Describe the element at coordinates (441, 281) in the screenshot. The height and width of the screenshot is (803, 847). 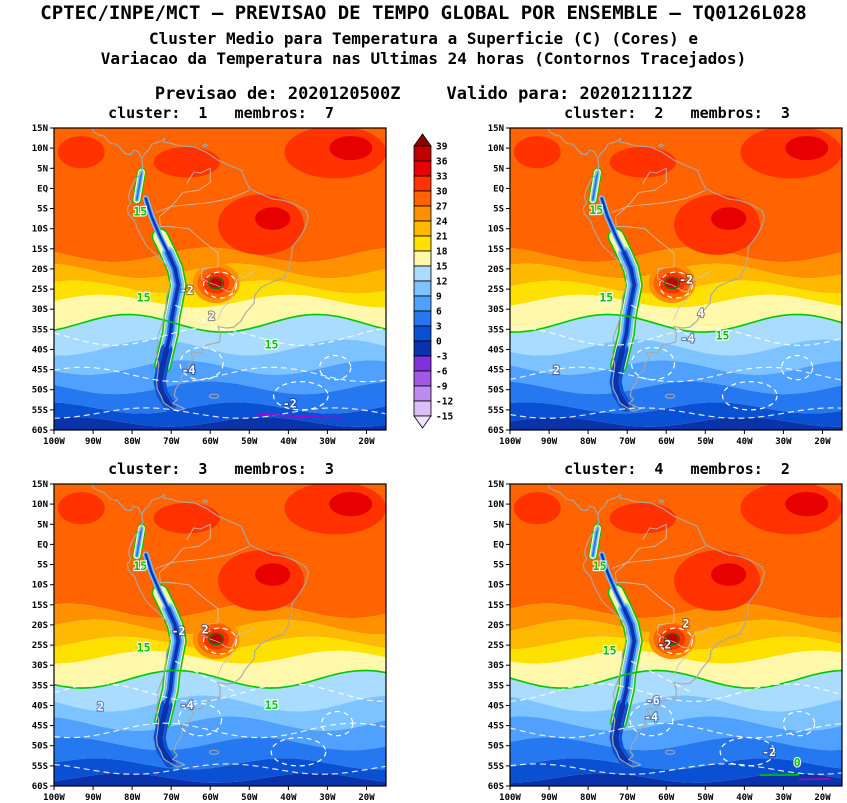
I see `svg-text: 12` at that location.